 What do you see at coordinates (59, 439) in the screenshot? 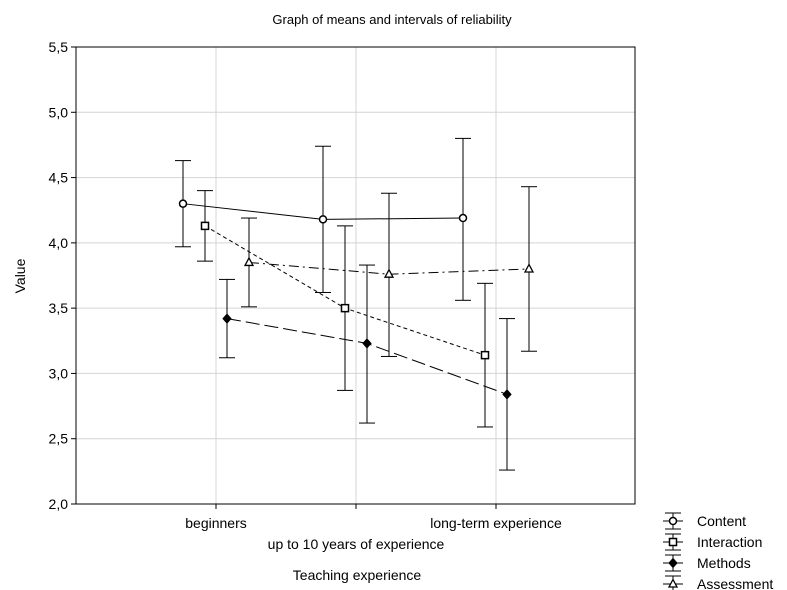
I see `y-tick-label: 2,5` at bounding box center [59, 439].